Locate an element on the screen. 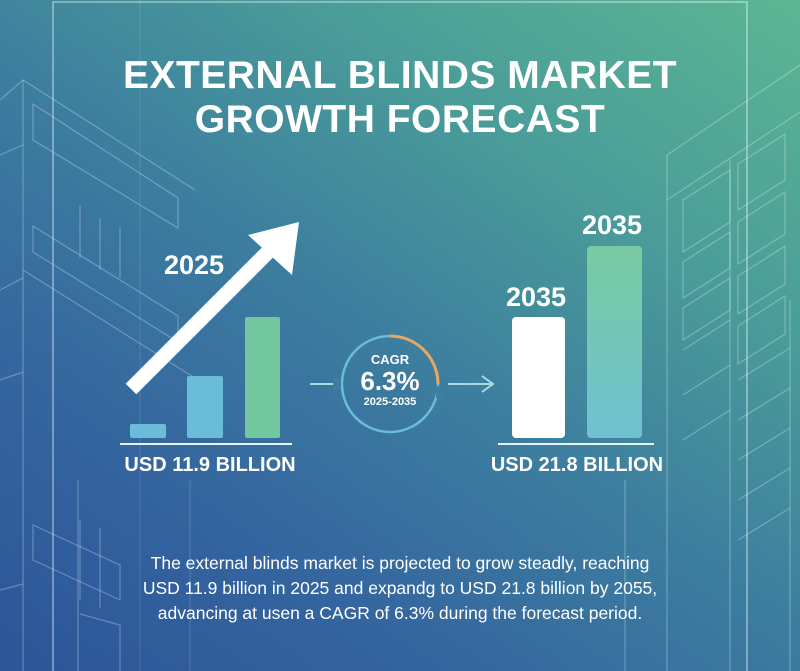  right-value-label: USD 21.8 BILLION is located at coordinates (577, 465).